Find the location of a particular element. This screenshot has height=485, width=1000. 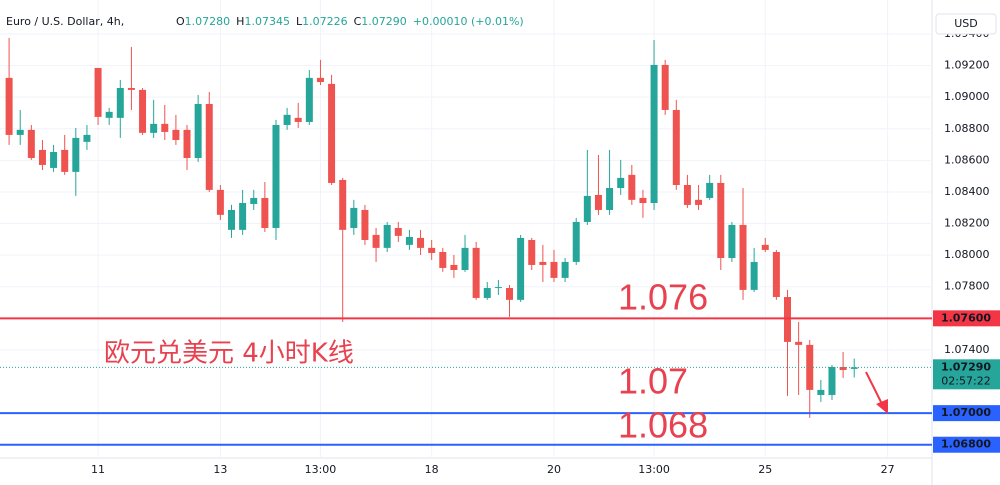

symbol: Euro / U.S. Dollar, 4h, is located at coordinates (65, 21).